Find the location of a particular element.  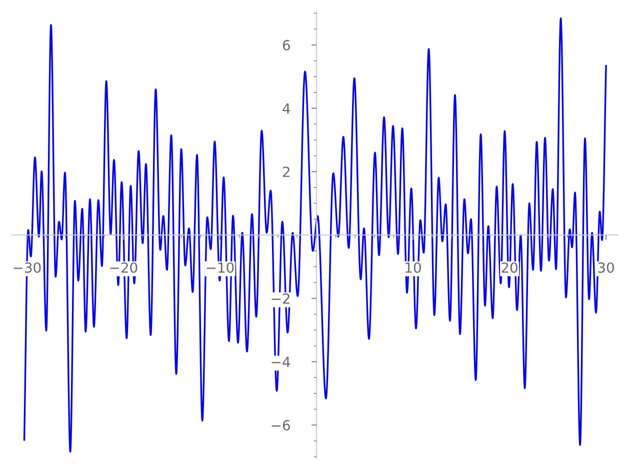

y-tick-label: −4 is located at coordinates (281, 361).